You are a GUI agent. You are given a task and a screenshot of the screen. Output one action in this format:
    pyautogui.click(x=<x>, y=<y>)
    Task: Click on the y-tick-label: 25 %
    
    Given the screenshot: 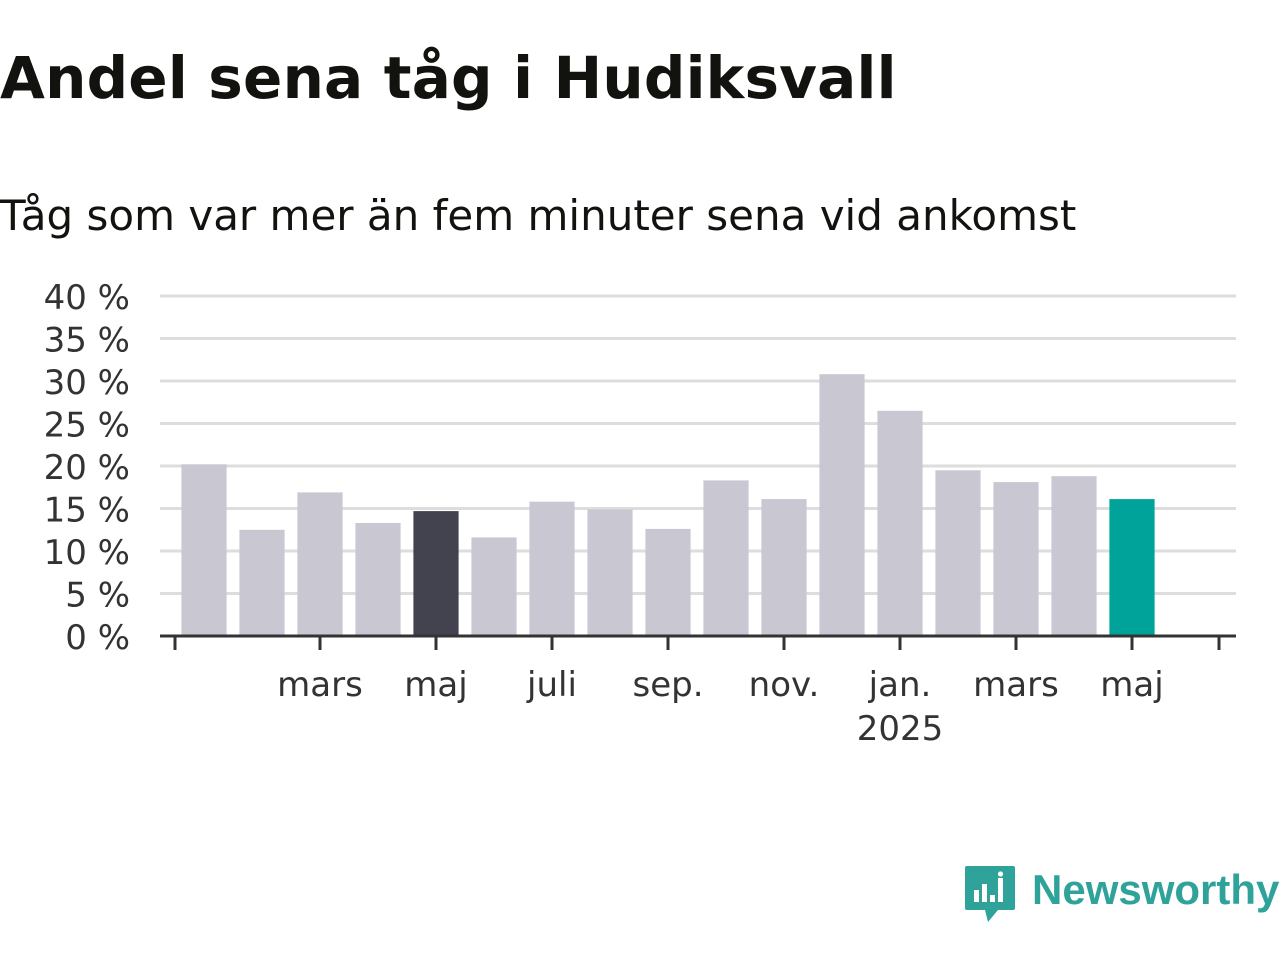 What is the action you would take?
    pyautogui.click(x=87, y=426)
    